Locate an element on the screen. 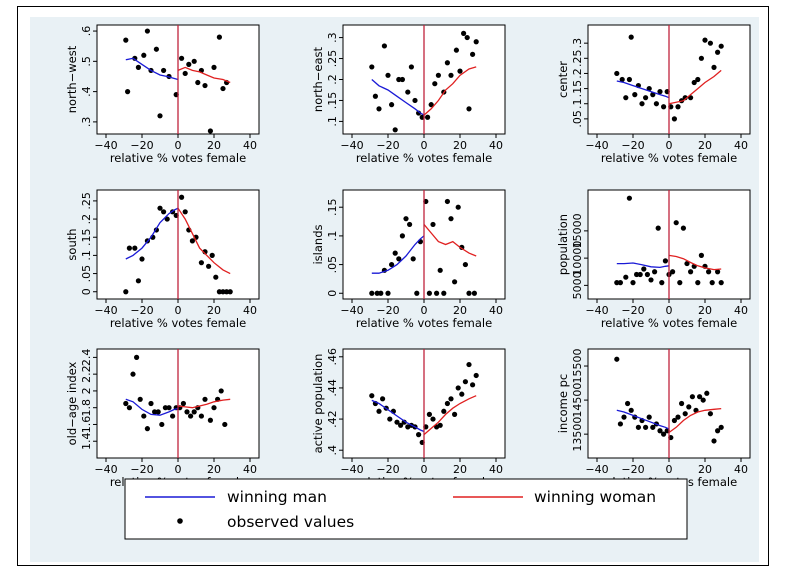  y-tick-label: 10000 is located at coordinates (577, 258).